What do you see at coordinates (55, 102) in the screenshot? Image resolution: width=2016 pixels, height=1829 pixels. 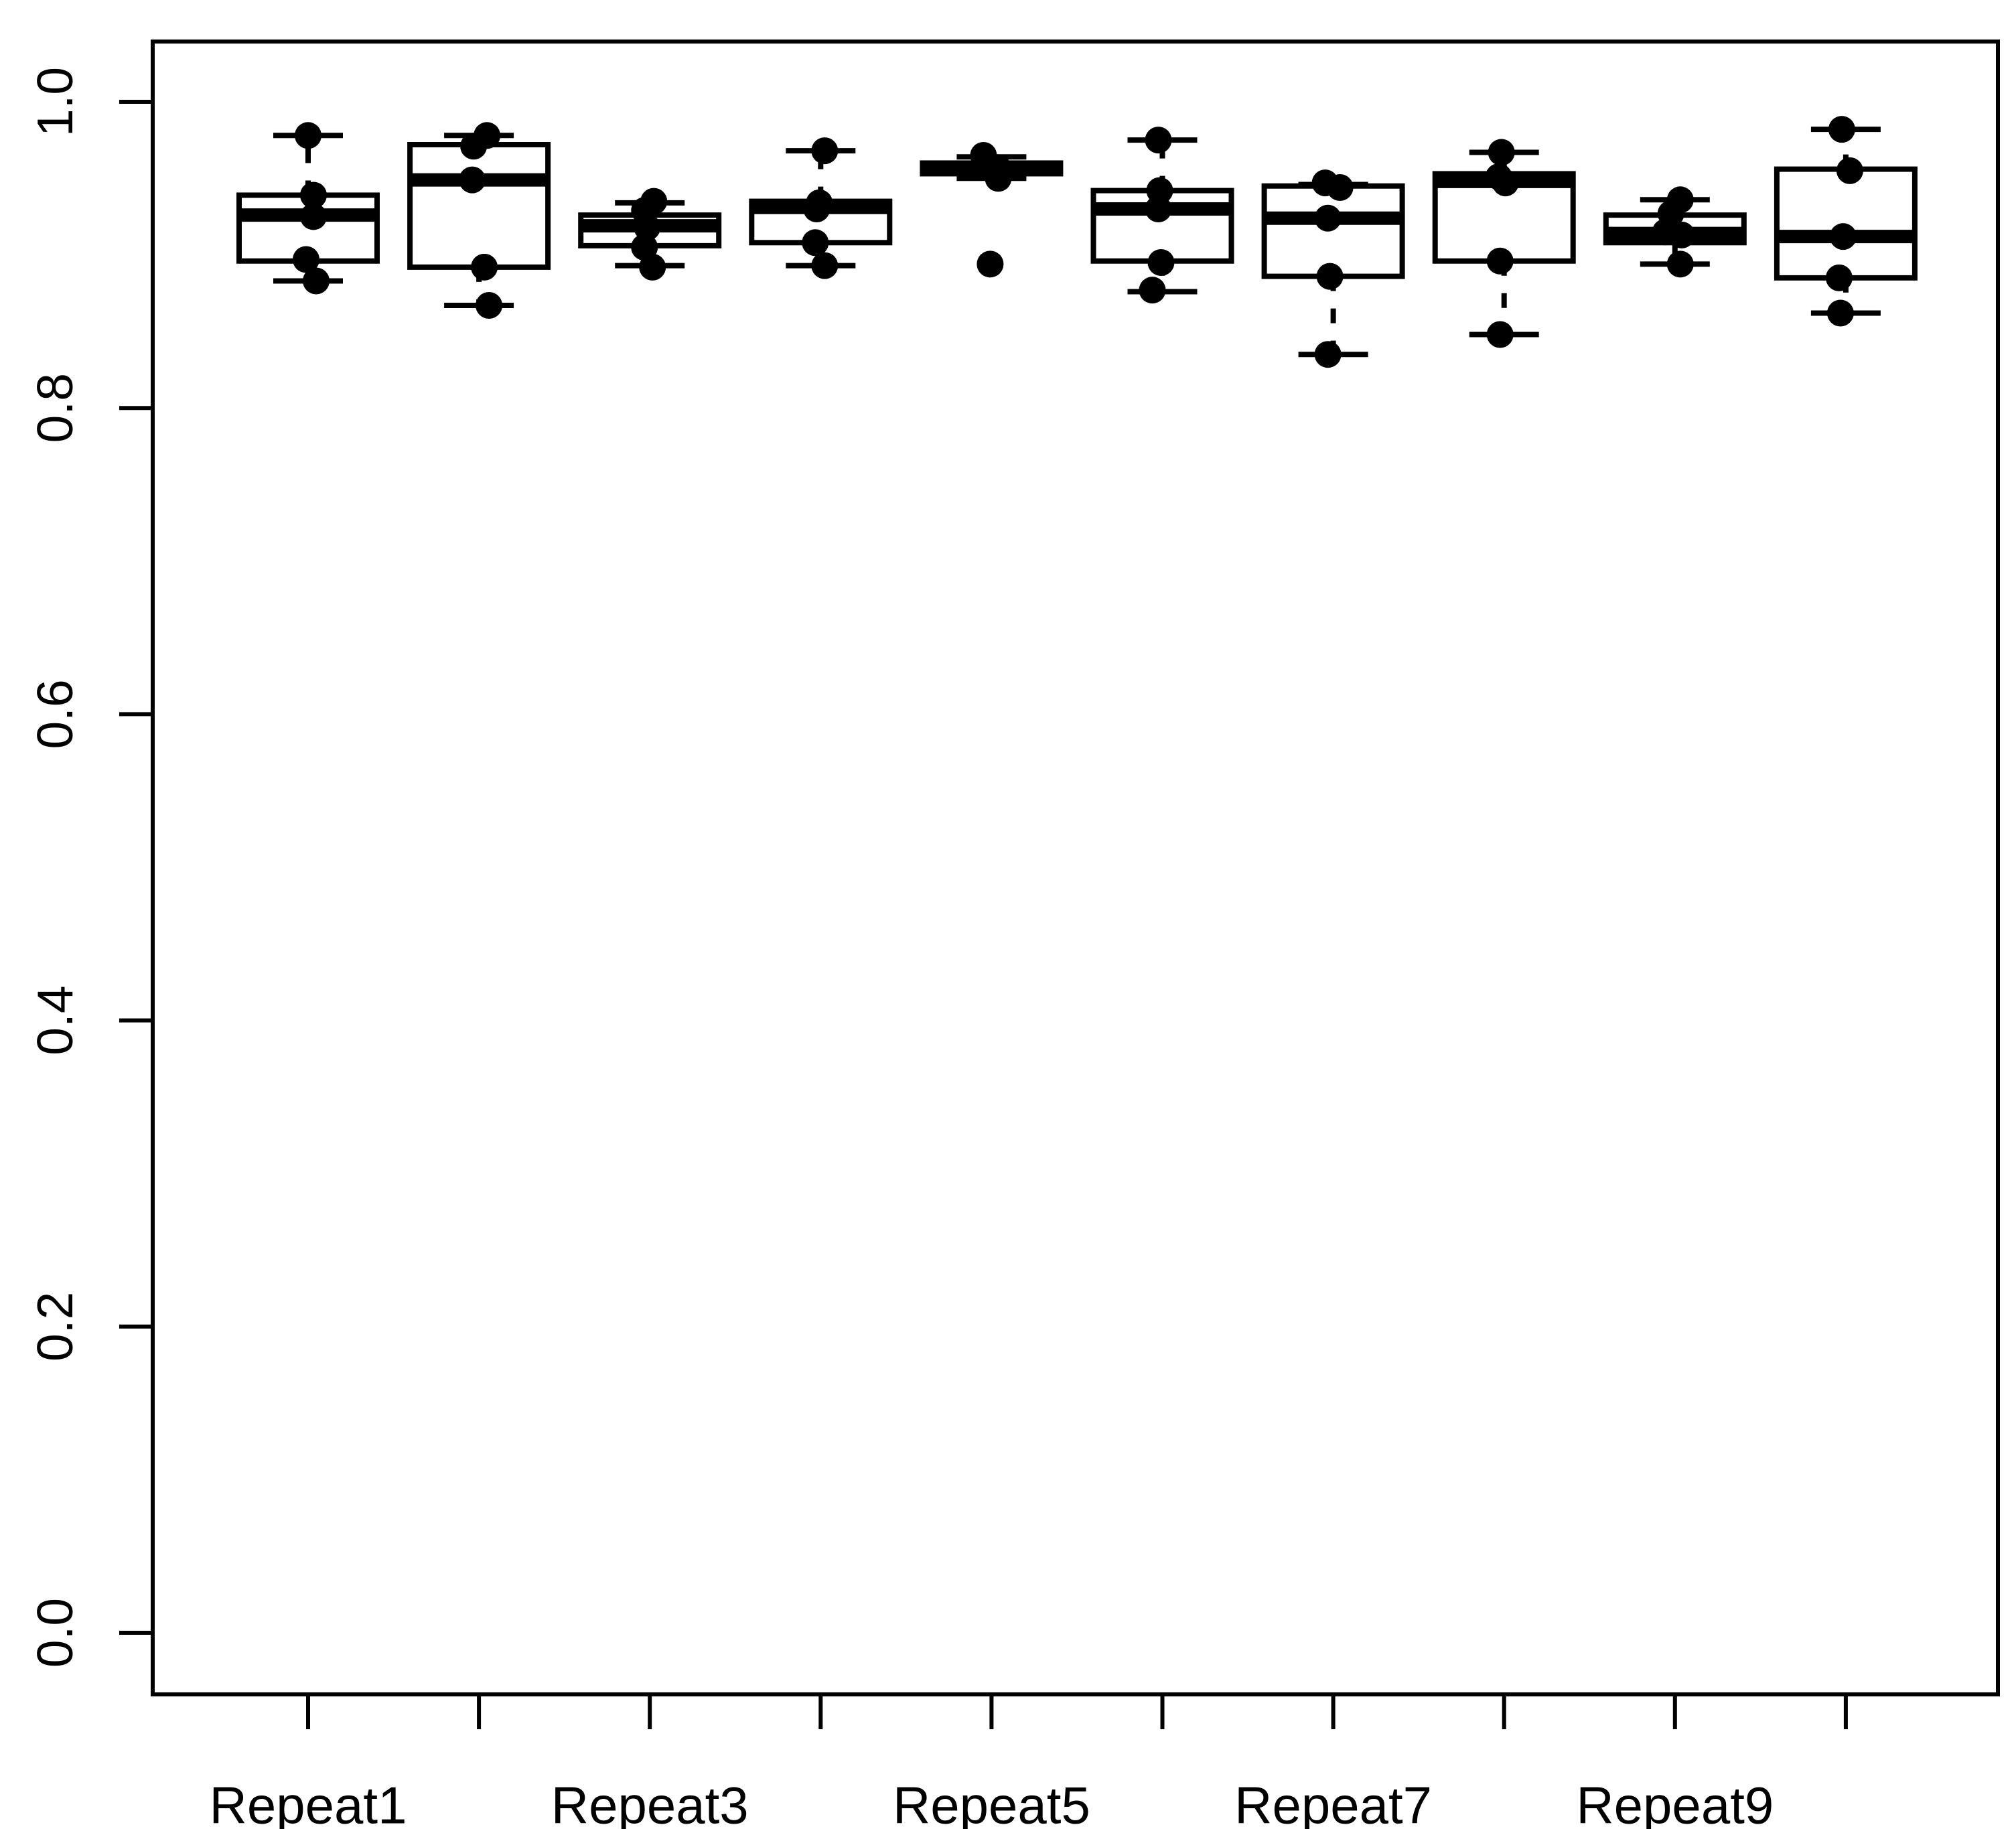 I see `y-axis-tick-label: 1.0` at bounding box center [55, 102].